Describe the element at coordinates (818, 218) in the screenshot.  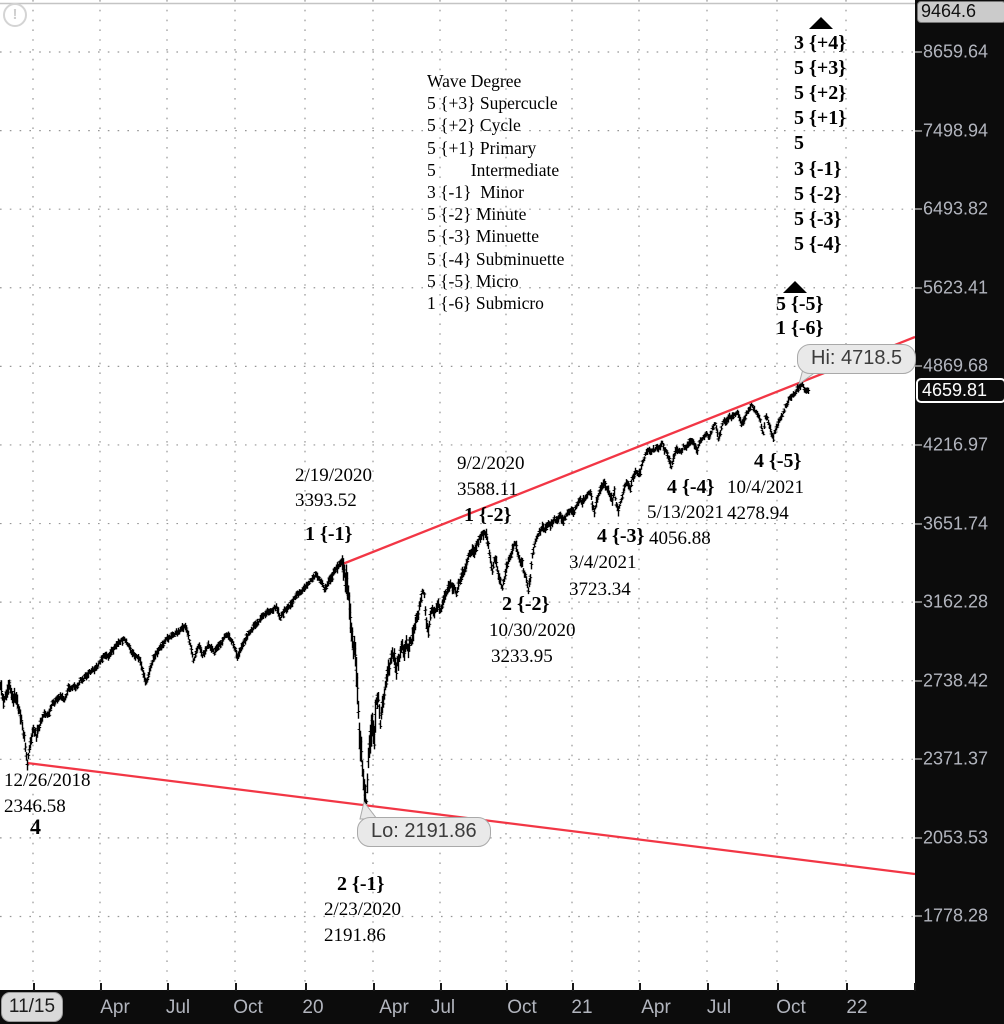
I see `wave-stack-label: 5 {-3}` at that location.